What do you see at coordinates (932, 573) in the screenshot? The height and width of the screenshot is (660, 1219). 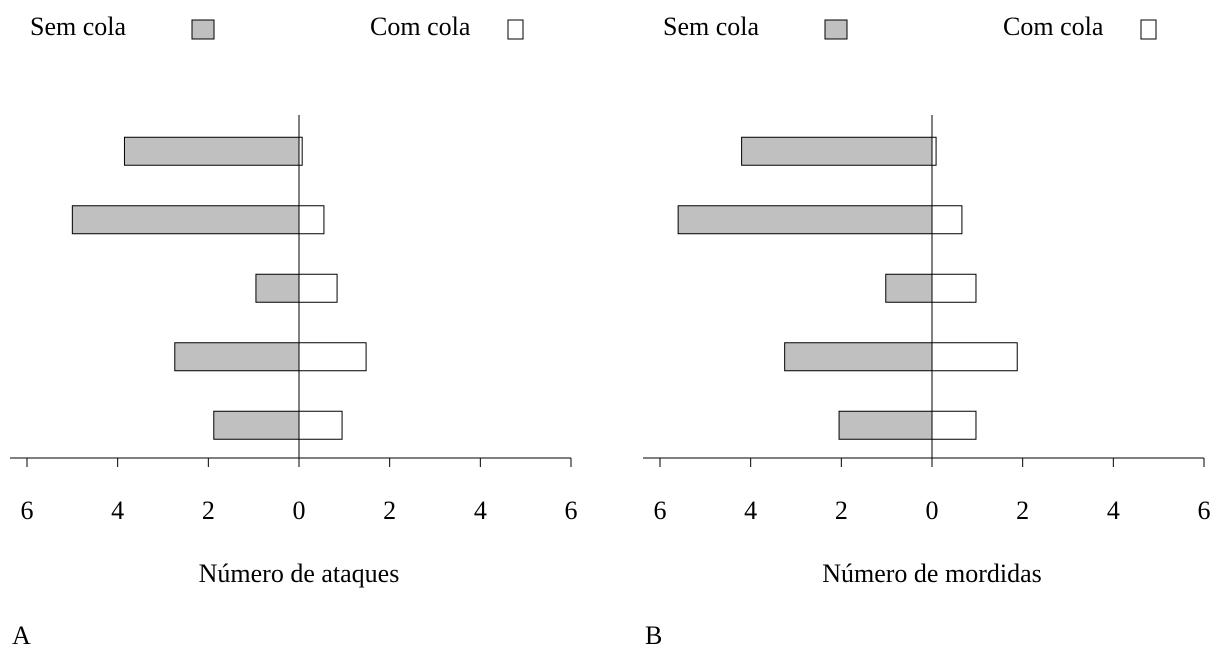 I see `x-axis-label: Número de mordidas` at bounding box center [932, 573].